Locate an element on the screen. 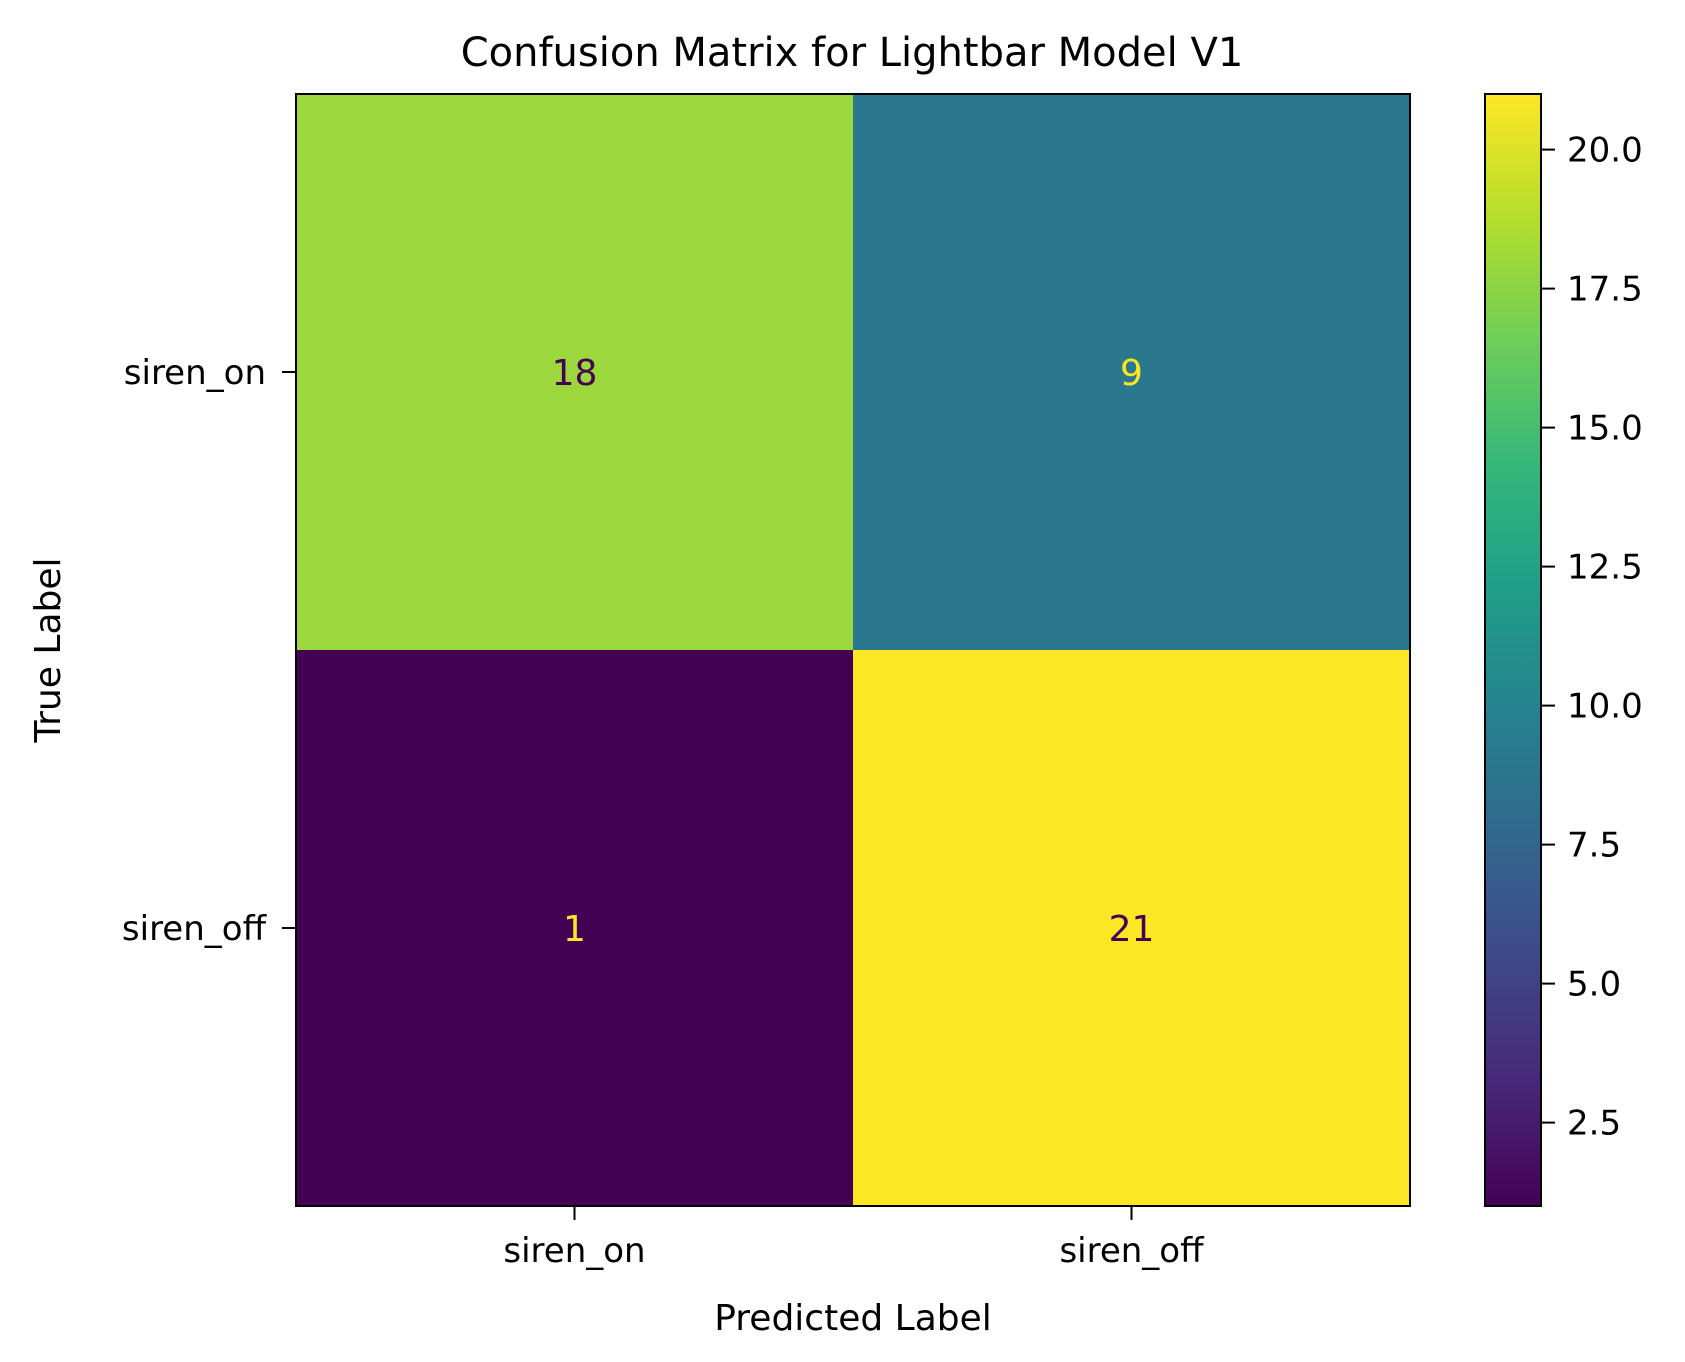 This screenshot has width=1685, height=1362. cell-value-label: 1 is located at coordinates (574, 929).